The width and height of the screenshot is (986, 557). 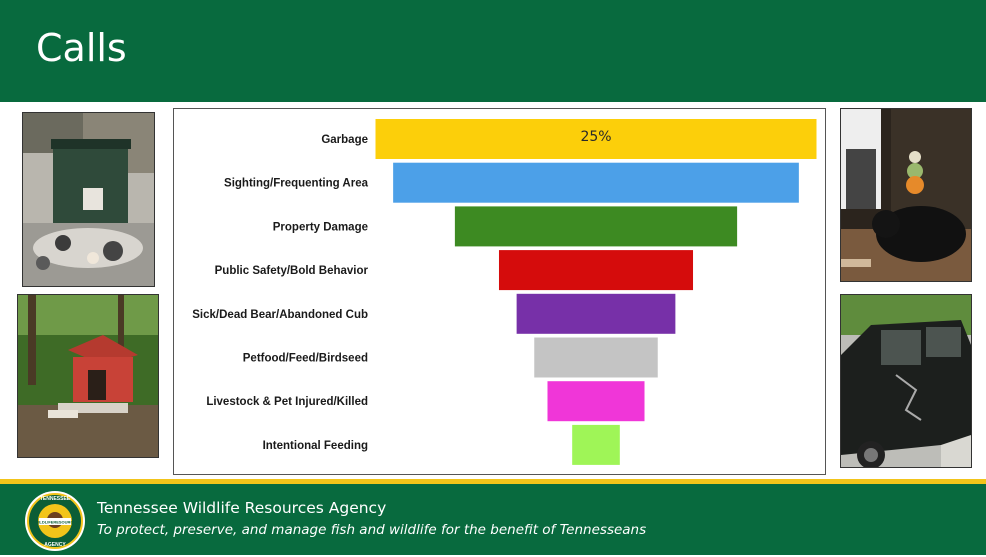 I want to click on svg-text: RESOURCES, so click(x=66, y=522).